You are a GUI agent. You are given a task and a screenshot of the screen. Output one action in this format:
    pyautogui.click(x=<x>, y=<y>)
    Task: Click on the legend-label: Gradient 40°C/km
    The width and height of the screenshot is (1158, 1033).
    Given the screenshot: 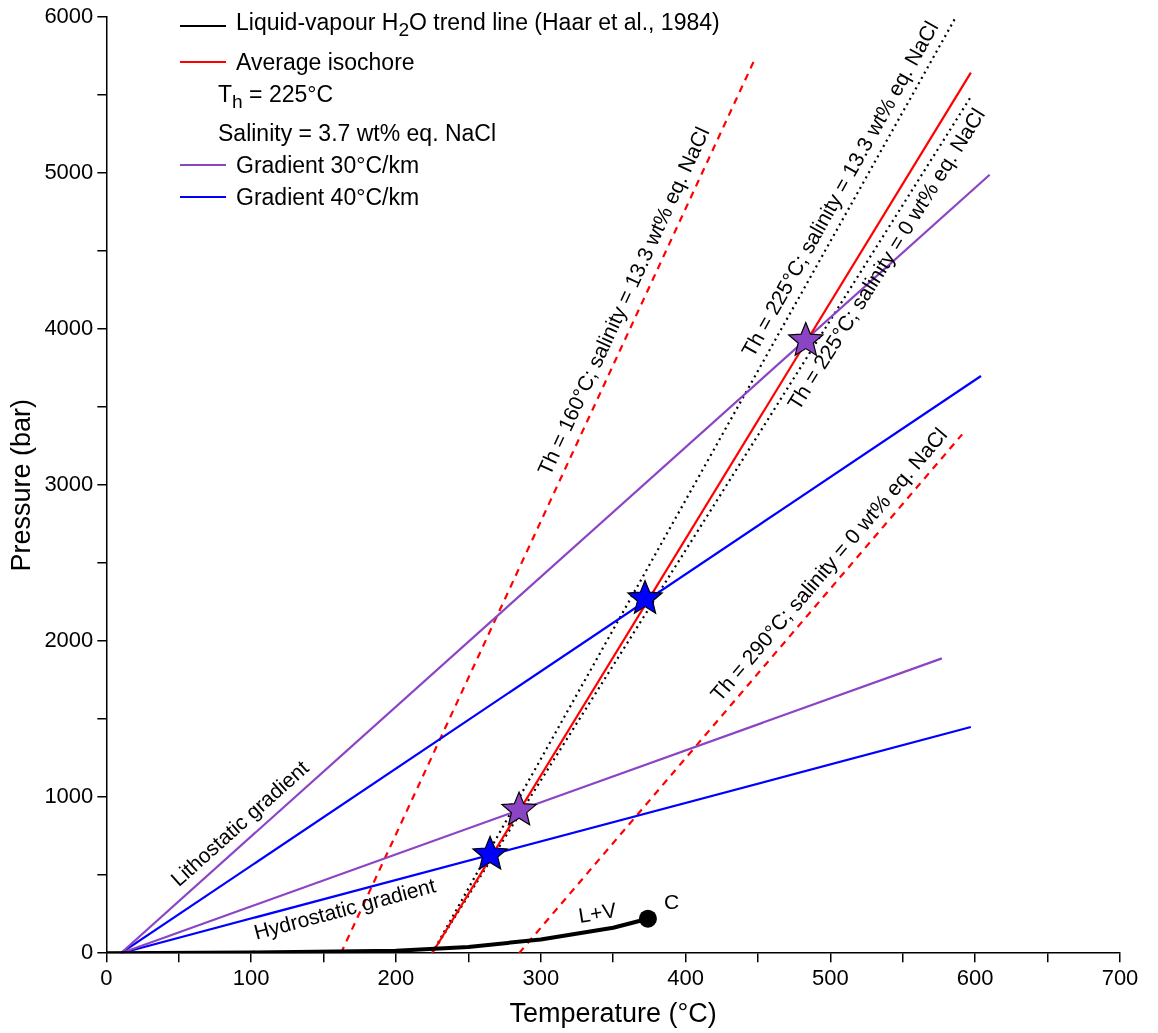 What is the action you would take?
    pyautogui.click(x=328, y=198)
    